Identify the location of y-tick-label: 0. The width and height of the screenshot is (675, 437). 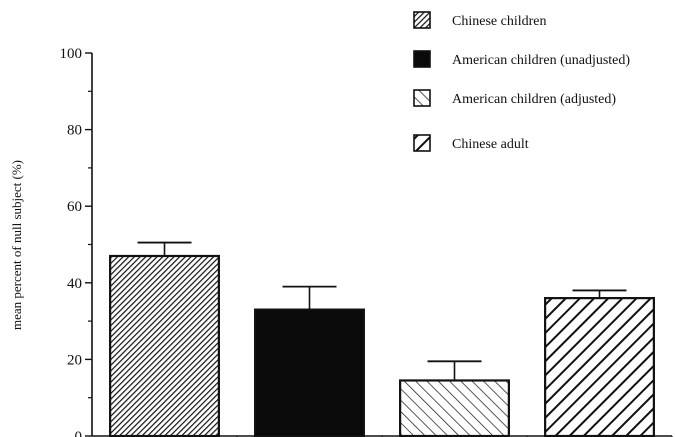
(79, 433).